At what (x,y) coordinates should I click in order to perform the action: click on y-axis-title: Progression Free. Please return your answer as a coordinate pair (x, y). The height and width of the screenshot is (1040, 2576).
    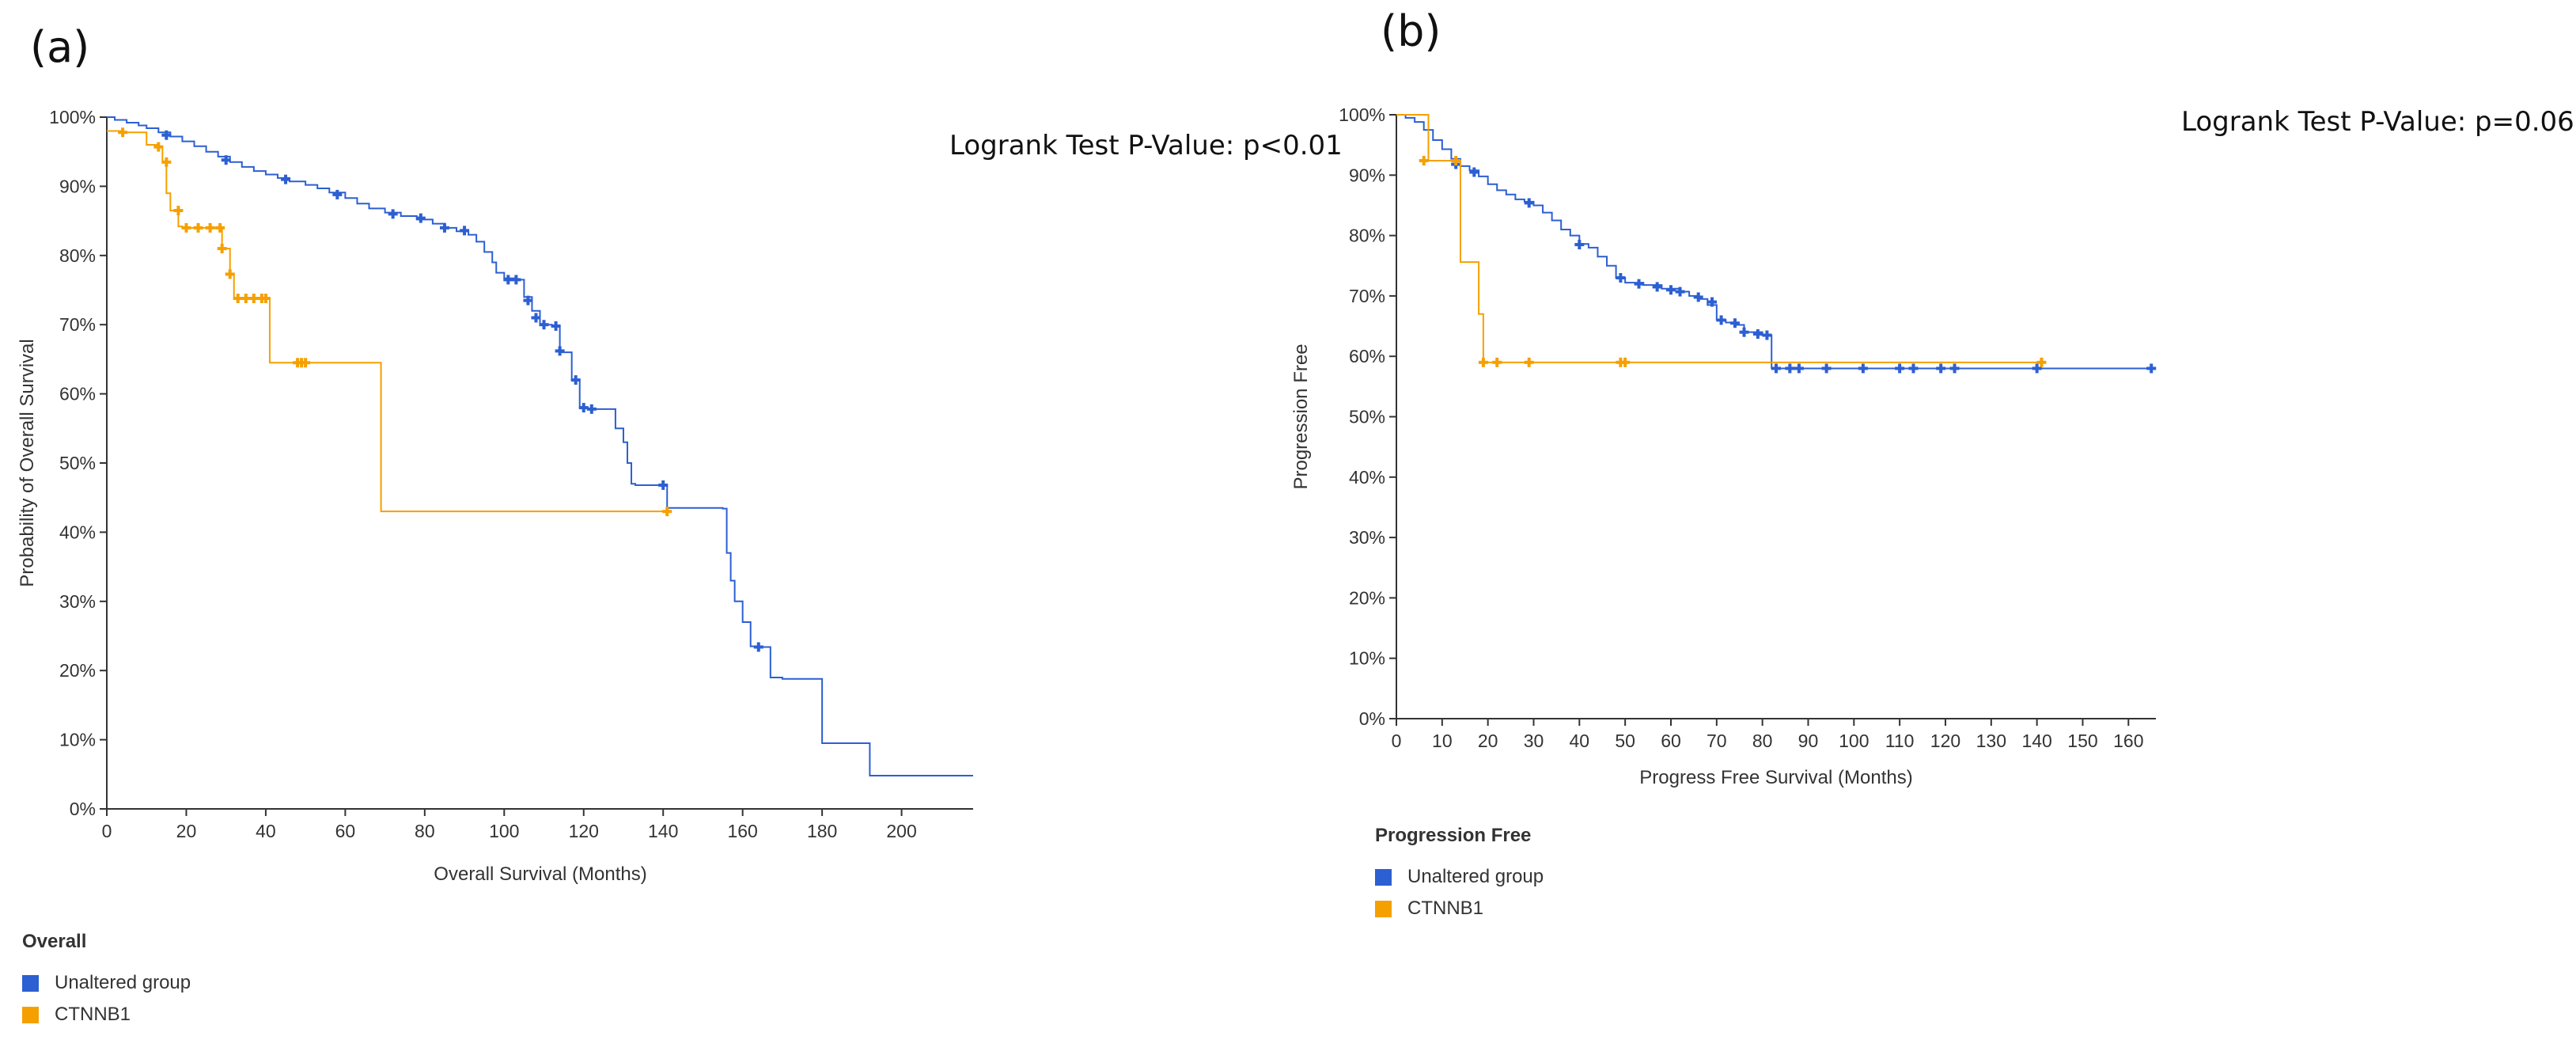
    Looking at the image, I should click on (1301, 416).